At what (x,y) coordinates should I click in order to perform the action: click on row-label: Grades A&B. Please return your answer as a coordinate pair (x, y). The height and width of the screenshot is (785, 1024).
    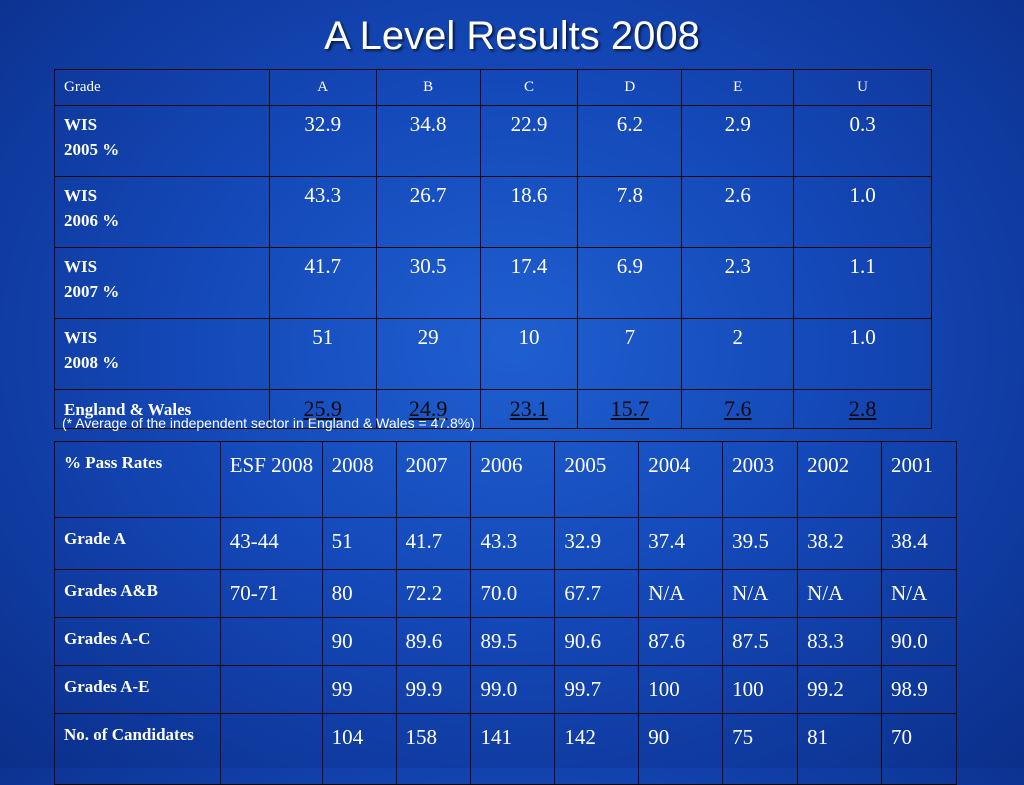
    Looking at the image, I should click on (137, 593).